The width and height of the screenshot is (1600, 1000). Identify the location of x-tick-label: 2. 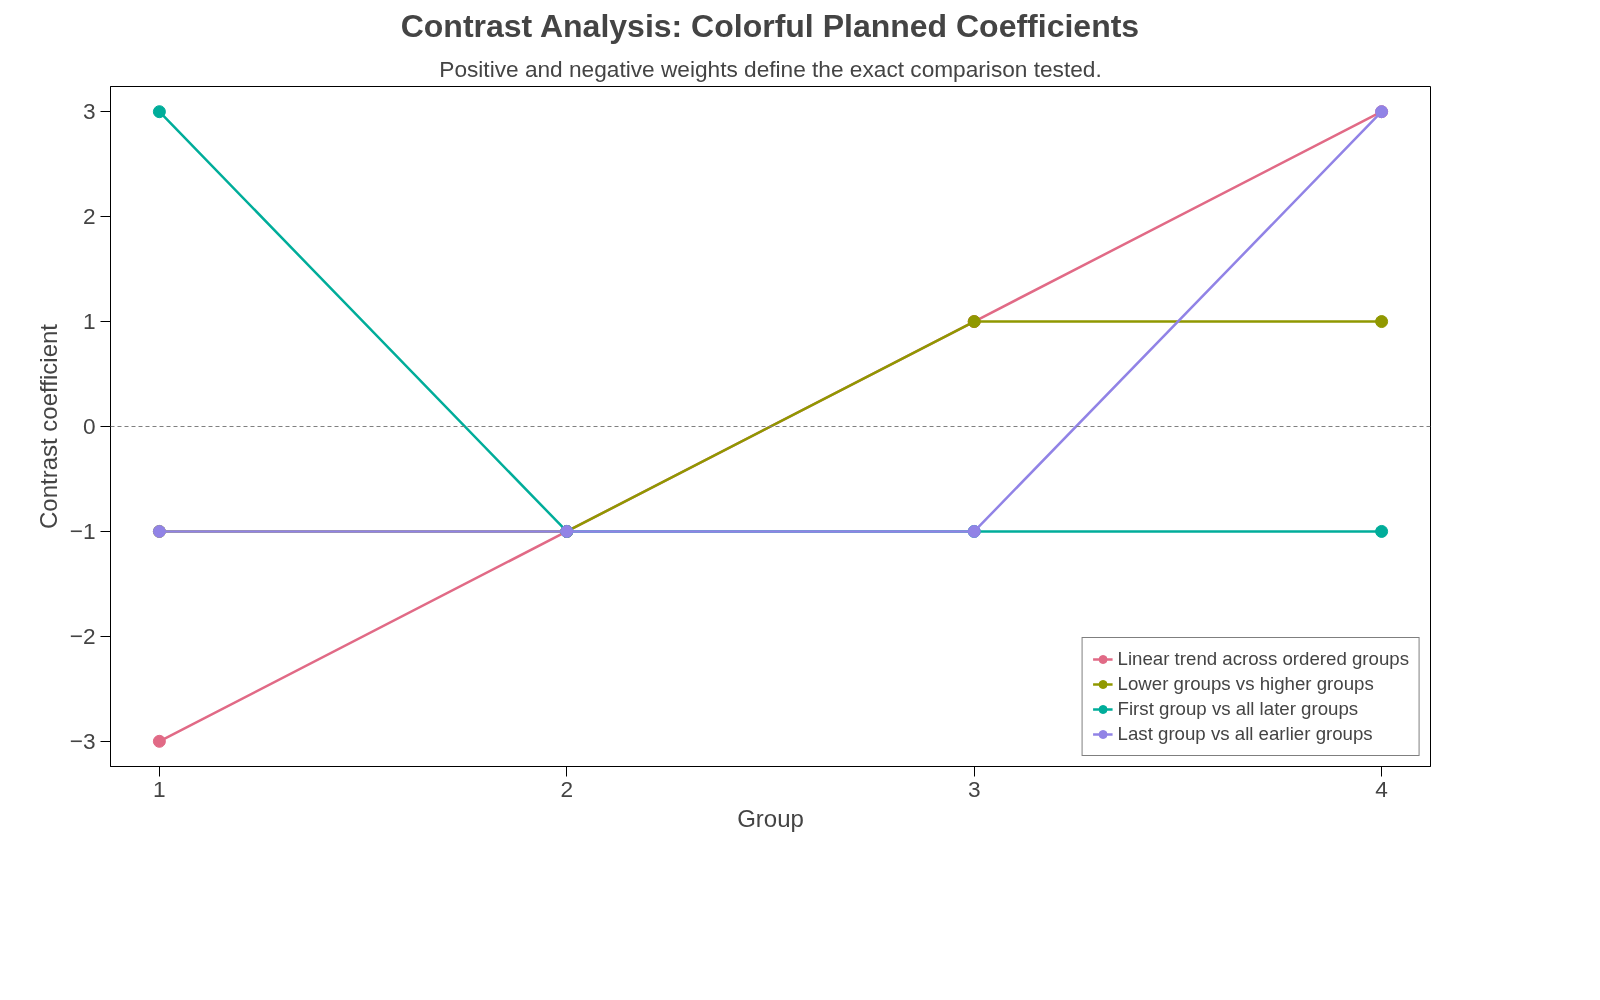
(567, 788).